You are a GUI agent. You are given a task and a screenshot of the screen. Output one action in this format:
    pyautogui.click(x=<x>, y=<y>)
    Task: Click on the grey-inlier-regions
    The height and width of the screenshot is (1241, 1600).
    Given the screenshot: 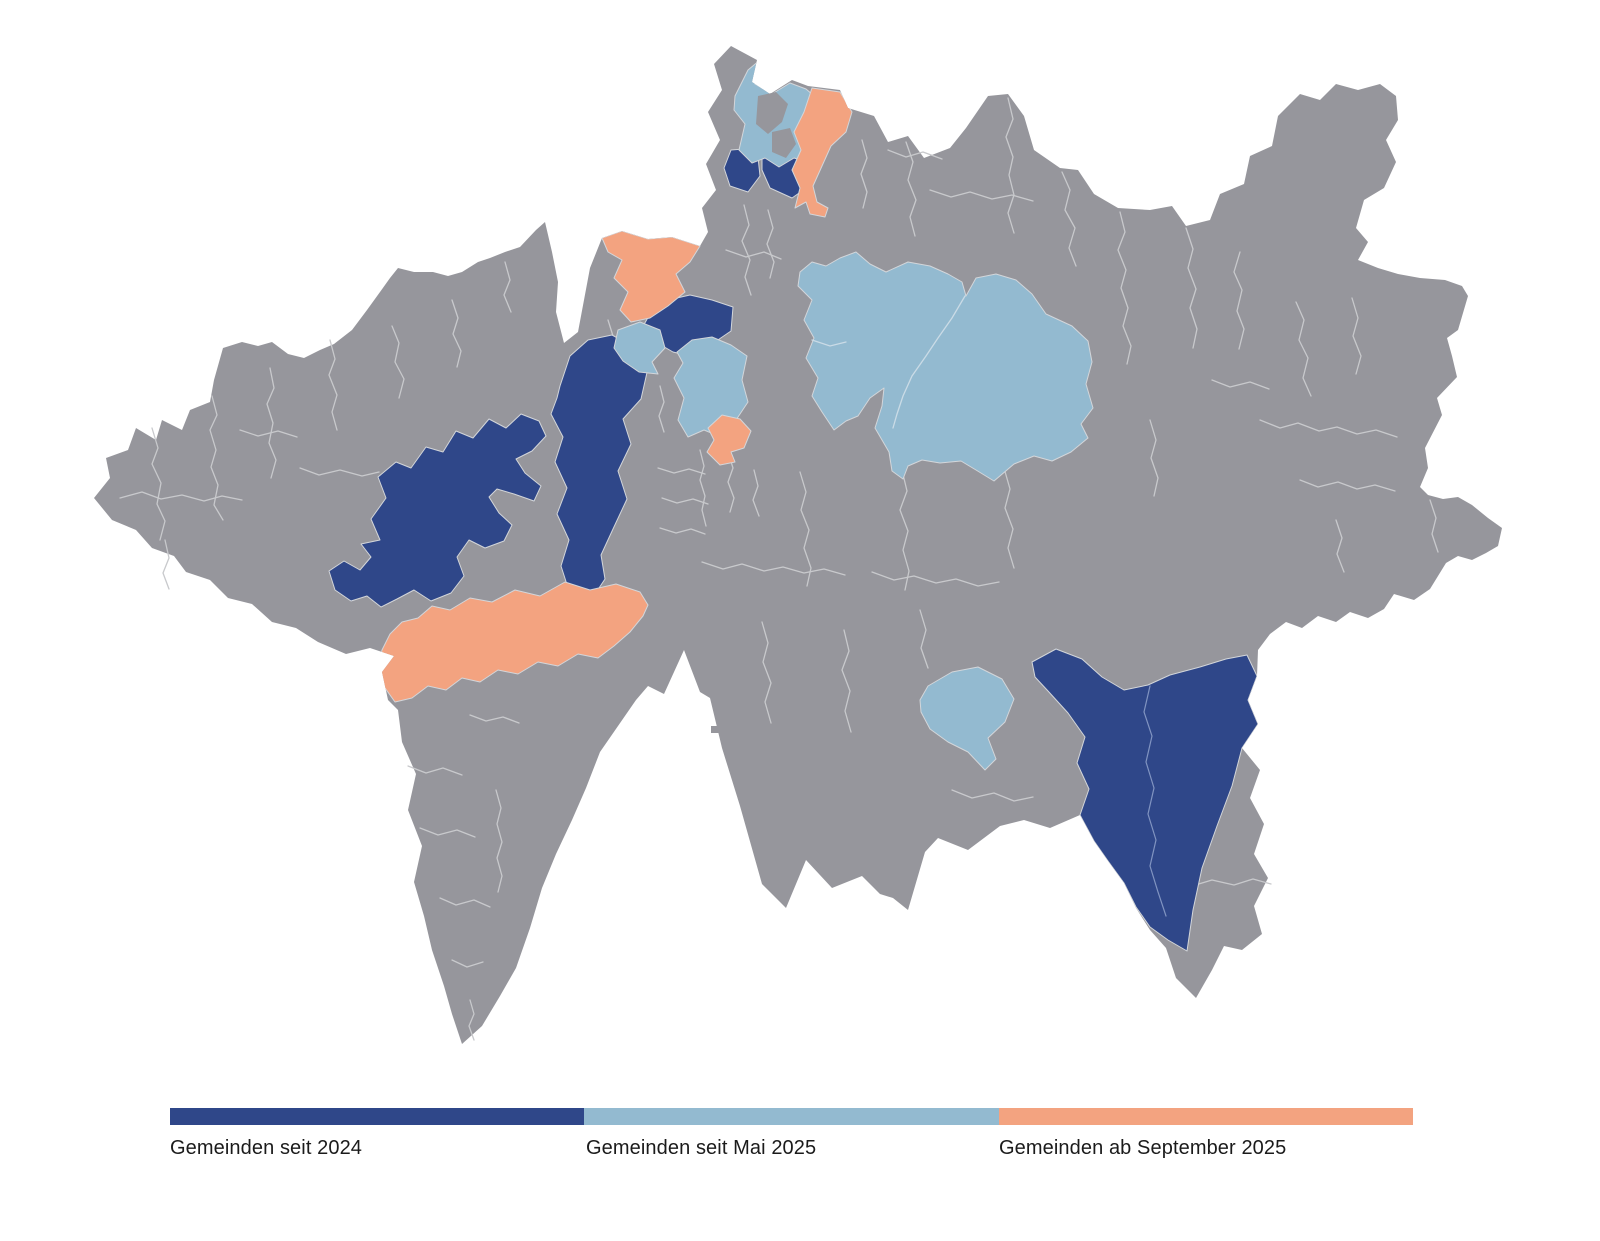 What is the action you would take?
    pyautogui.click(x=776, y=125)
    